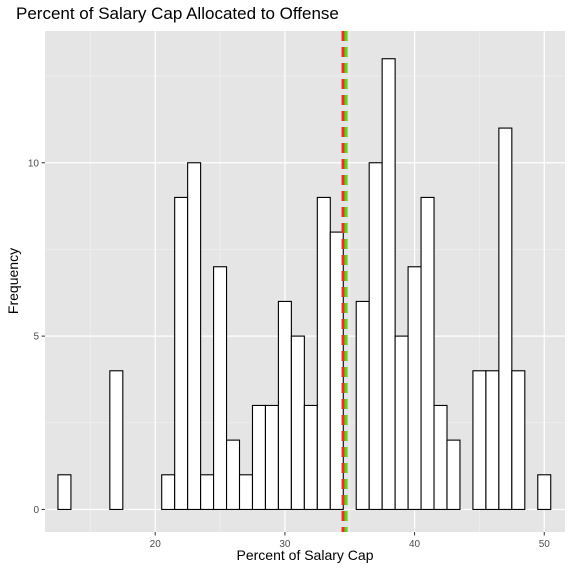  I want to click on y-axis-ticks: 0 5 10, so click(36, 337).